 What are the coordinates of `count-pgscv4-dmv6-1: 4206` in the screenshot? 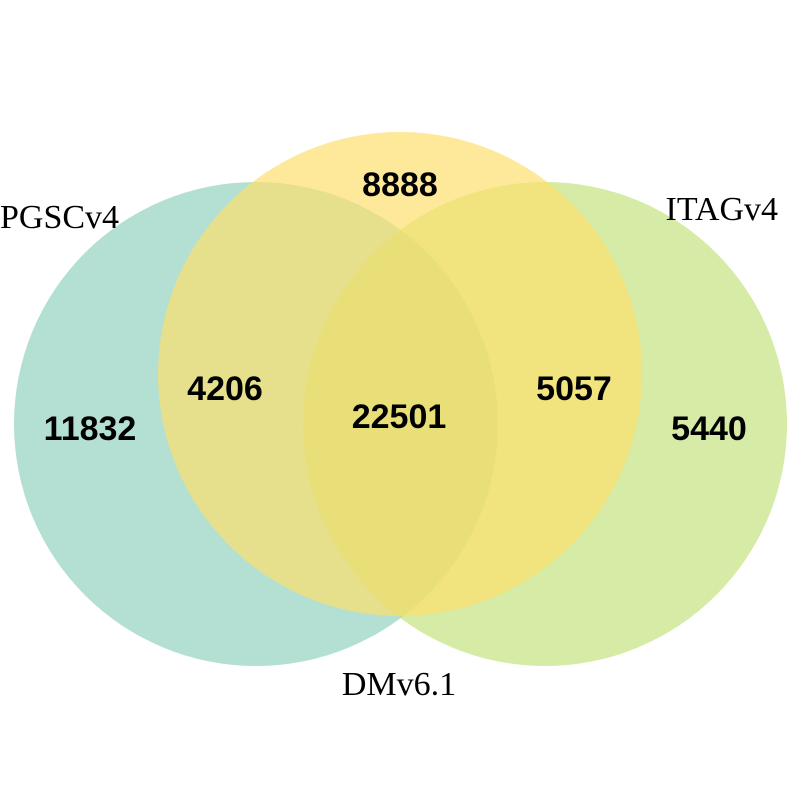 It's located at (225, 389).